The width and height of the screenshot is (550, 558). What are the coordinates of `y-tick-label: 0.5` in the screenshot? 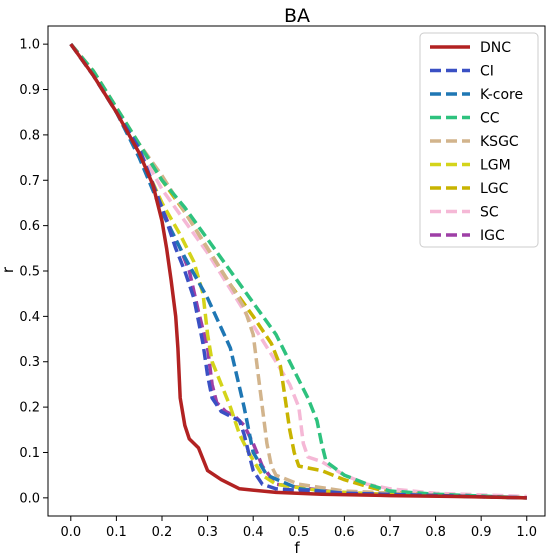 It's located at (29, 272).